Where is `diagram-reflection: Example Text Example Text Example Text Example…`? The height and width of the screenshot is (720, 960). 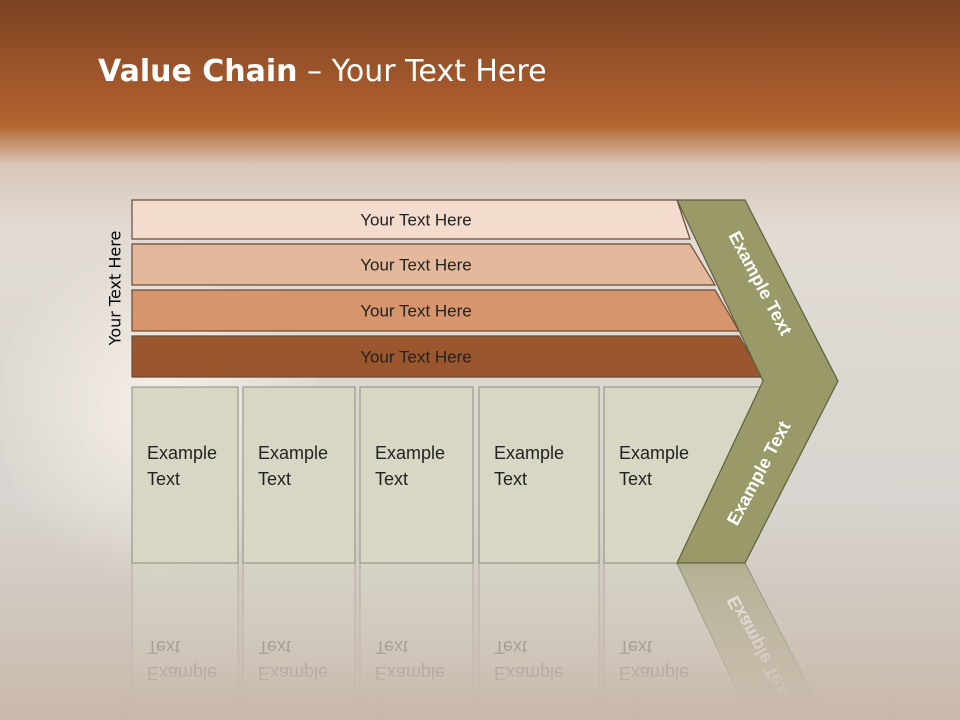 diagram-reflection: Example Text Example Text Example Text Example… is located at coordinates (474, 633).